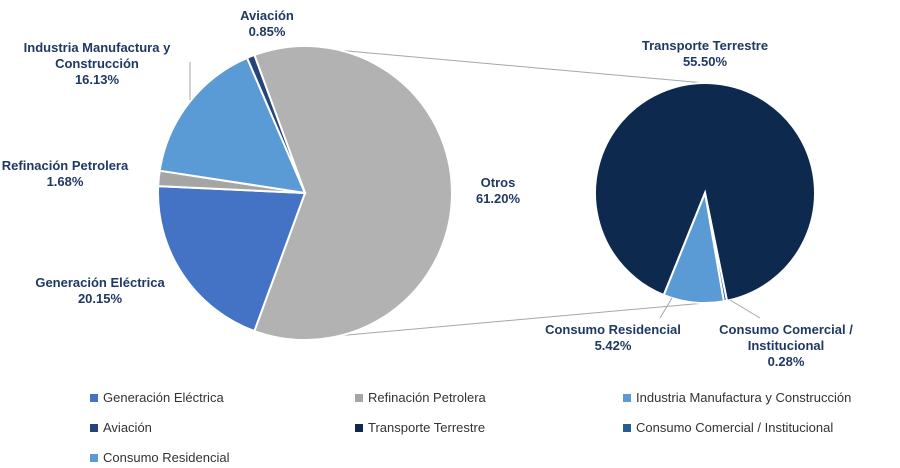  I want to click on data-label: Generación Eléctrica 20.15%, so click(100, 291).